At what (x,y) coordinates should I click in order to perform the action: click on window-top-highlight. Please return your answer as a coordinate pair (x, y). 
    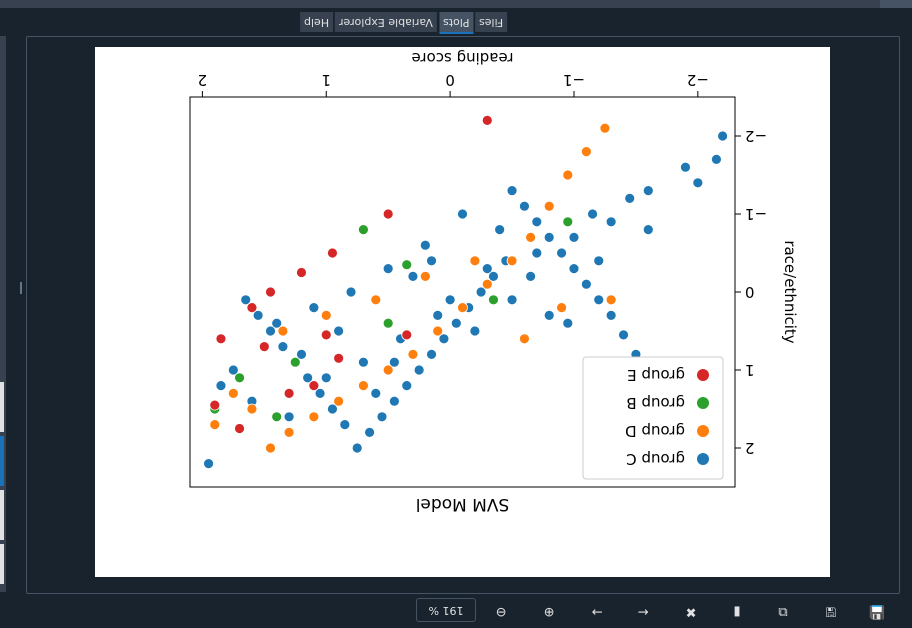
    Looking at the image, I should click on (896, 4).